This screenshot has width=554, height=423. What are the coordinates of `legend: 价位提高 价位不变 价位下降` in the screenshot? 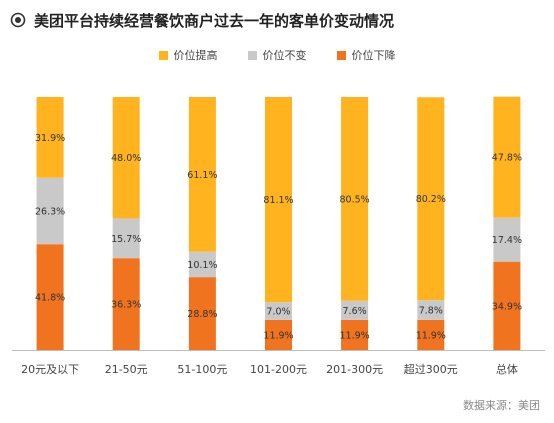 It's located at (277, 55).